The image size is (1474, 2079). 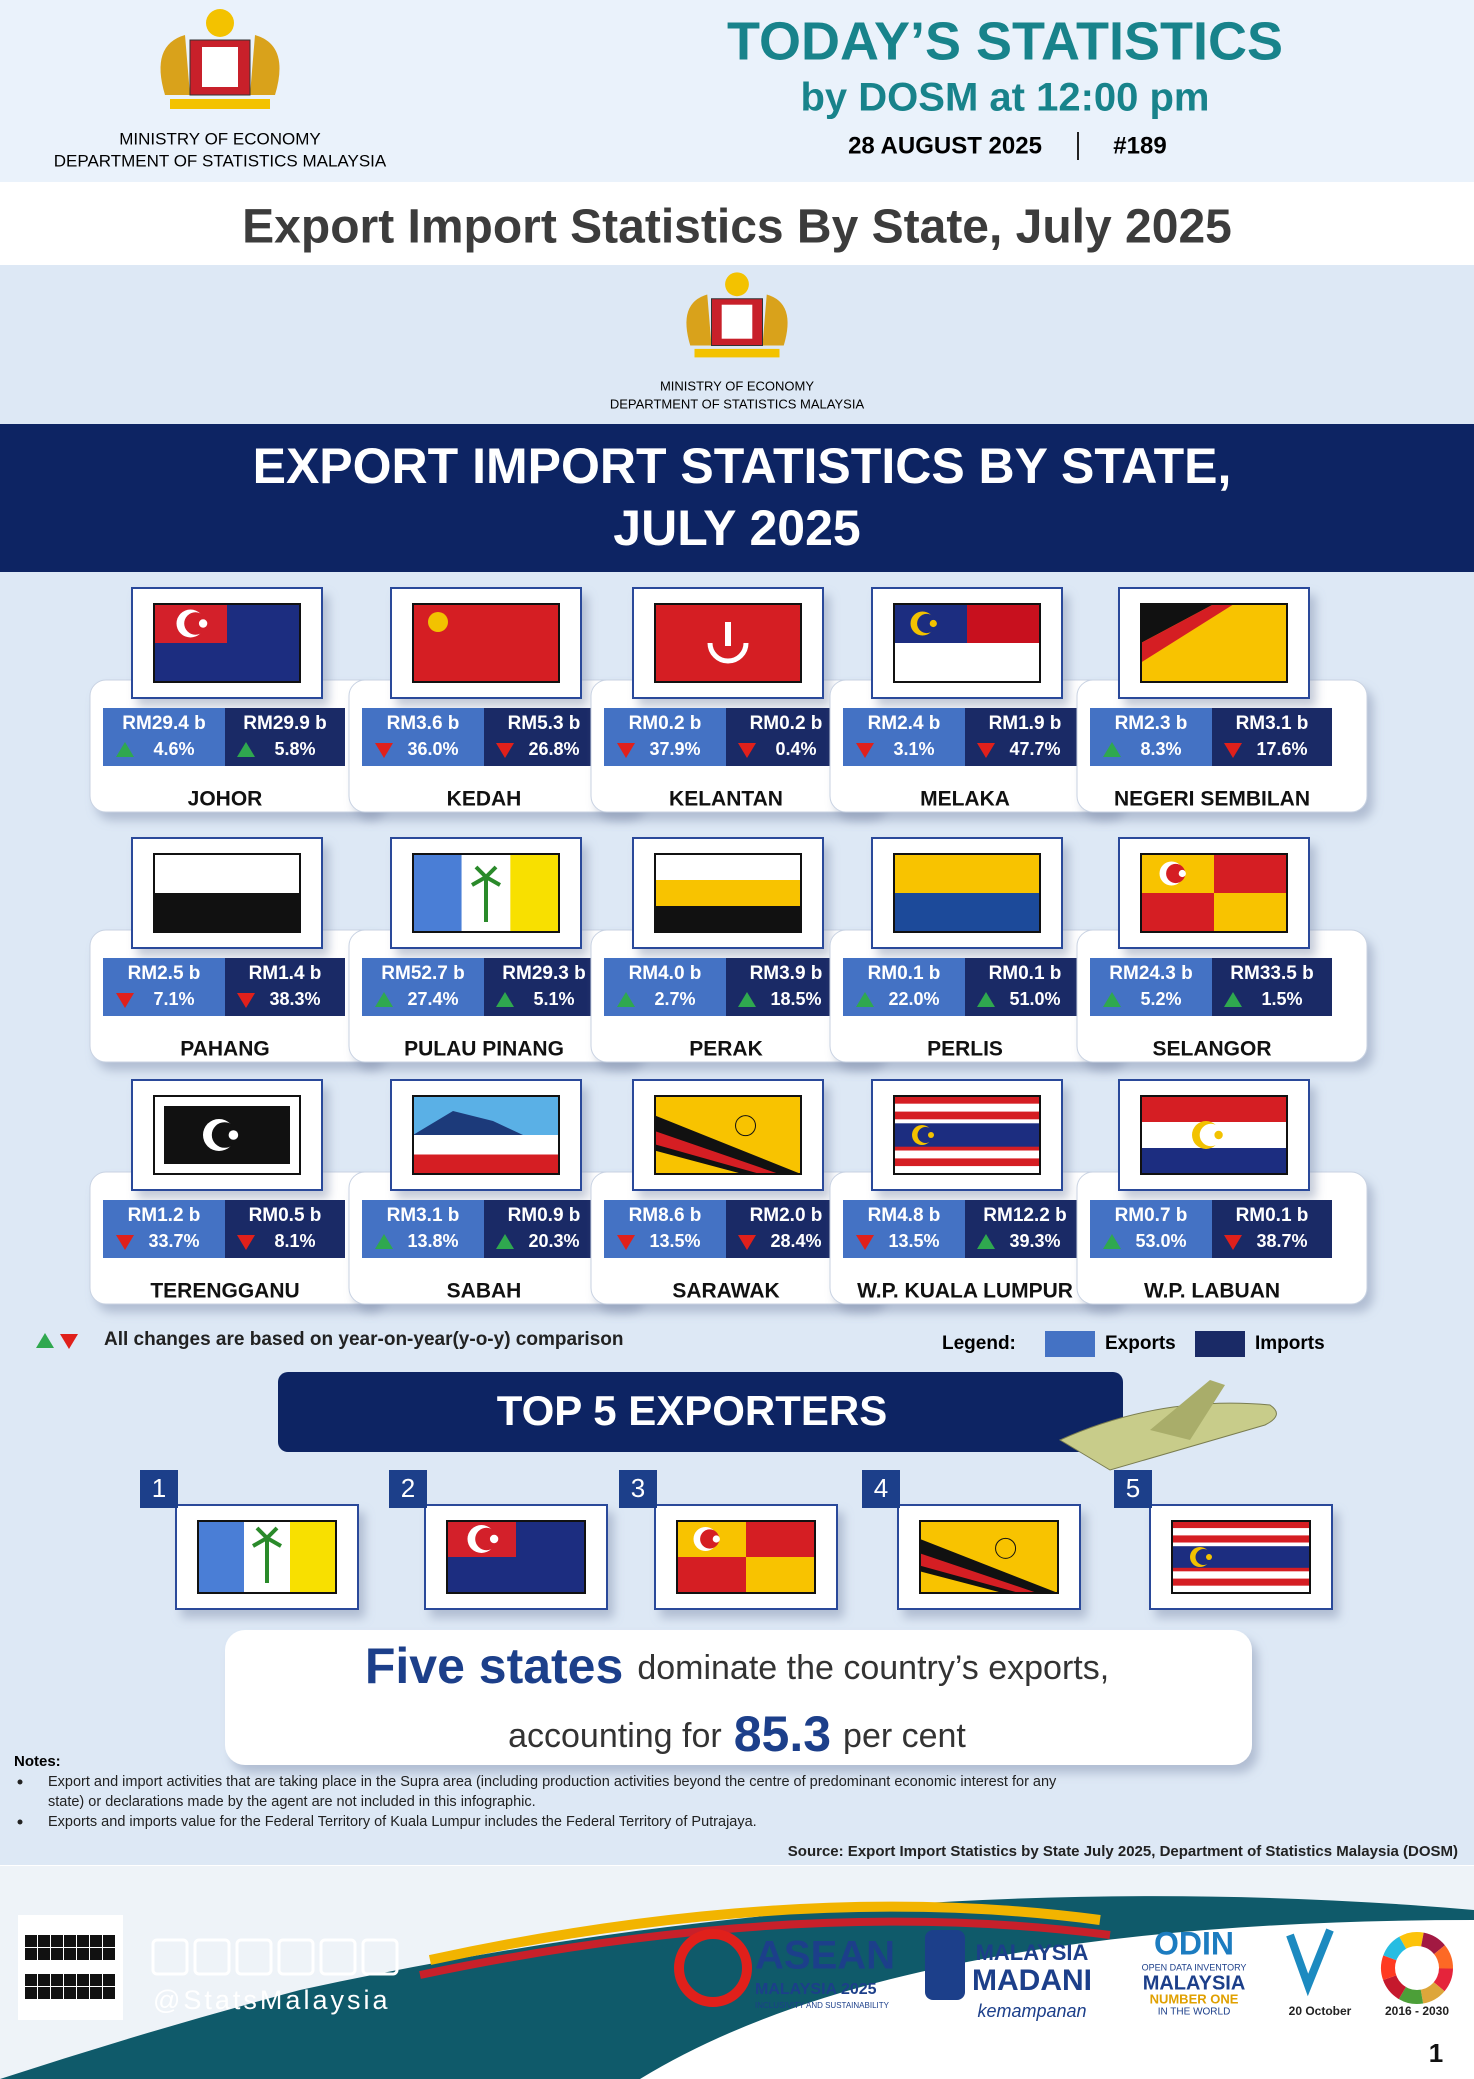 What do you see at coordinates (544, 723) in the screenshot?
I see `imports-value: RM5.3 b` at bounding box center [544, 723].